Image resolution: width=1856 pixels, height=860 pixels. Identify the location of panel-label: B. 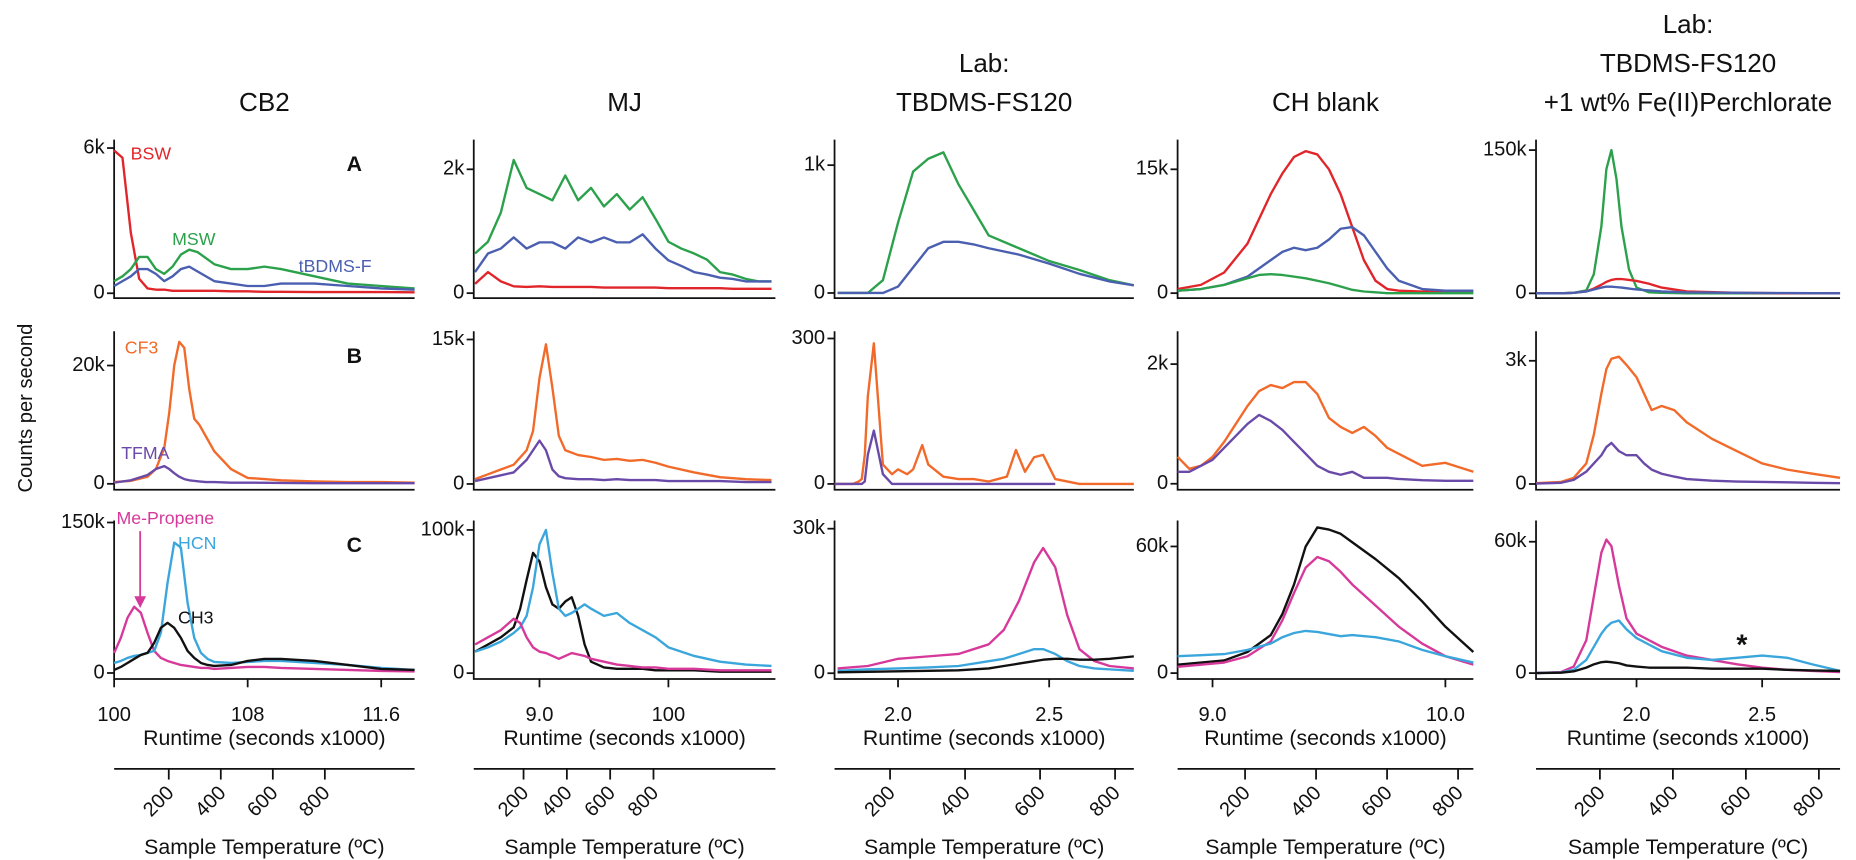
(354, 356).